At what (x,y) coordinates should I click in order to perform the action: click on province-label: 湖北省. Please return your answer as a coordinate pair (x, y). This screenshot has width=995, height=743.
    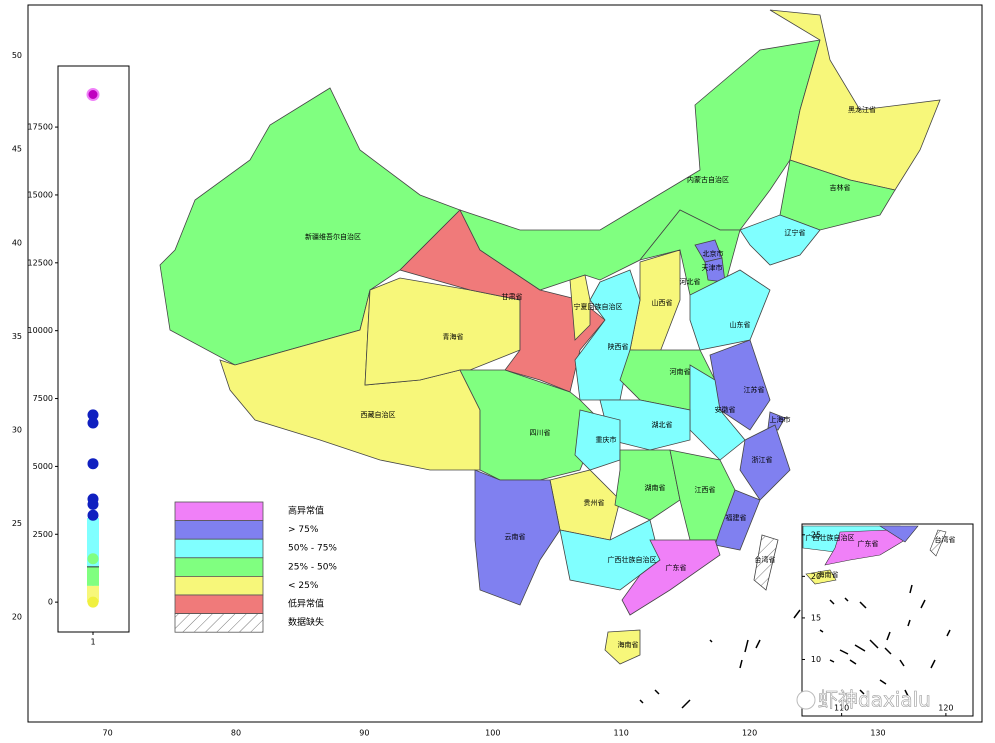
    Looking at the image, I should click on (662, 424).